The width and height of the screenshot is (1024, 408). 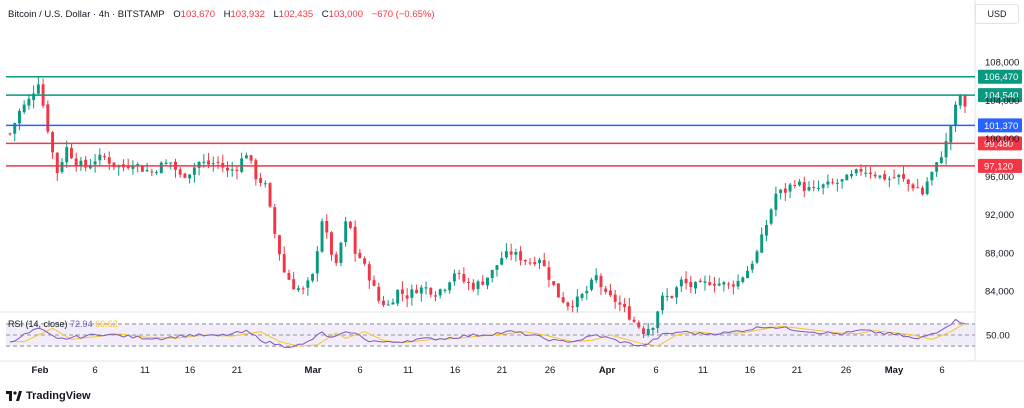 What do you see at coordinates (63, 324) in the screenshot?
I see `rsi-legend: RSI (14, close) 72.94 69.62` at bounding box center [63, 324].